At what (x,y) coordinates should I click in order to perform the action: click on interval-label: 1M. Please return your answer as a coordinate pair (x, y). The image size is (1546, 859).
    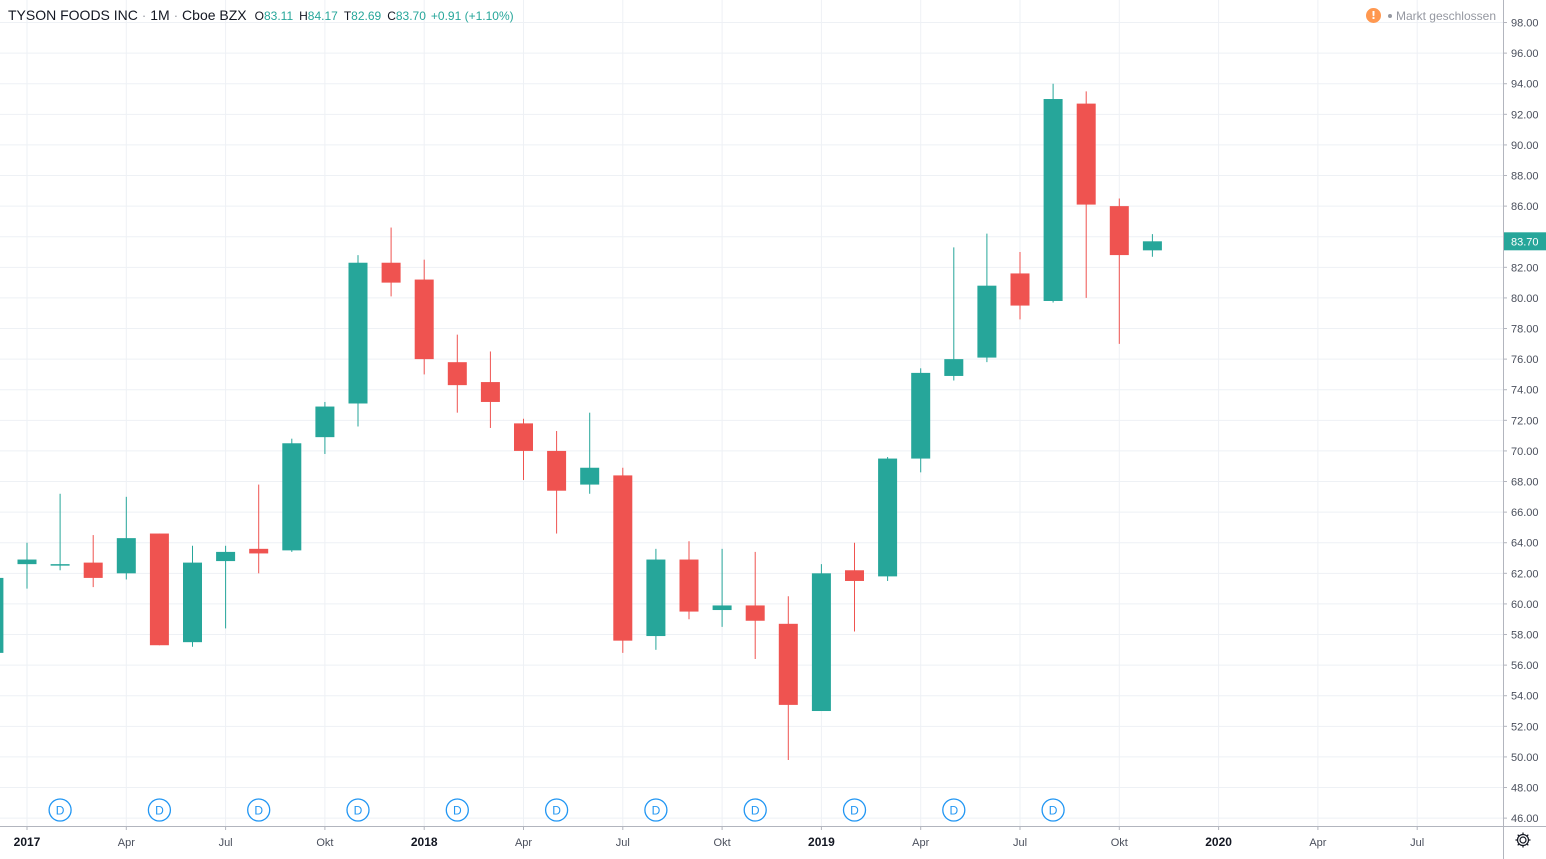
    Looking at the image, I should click on (160, 15).